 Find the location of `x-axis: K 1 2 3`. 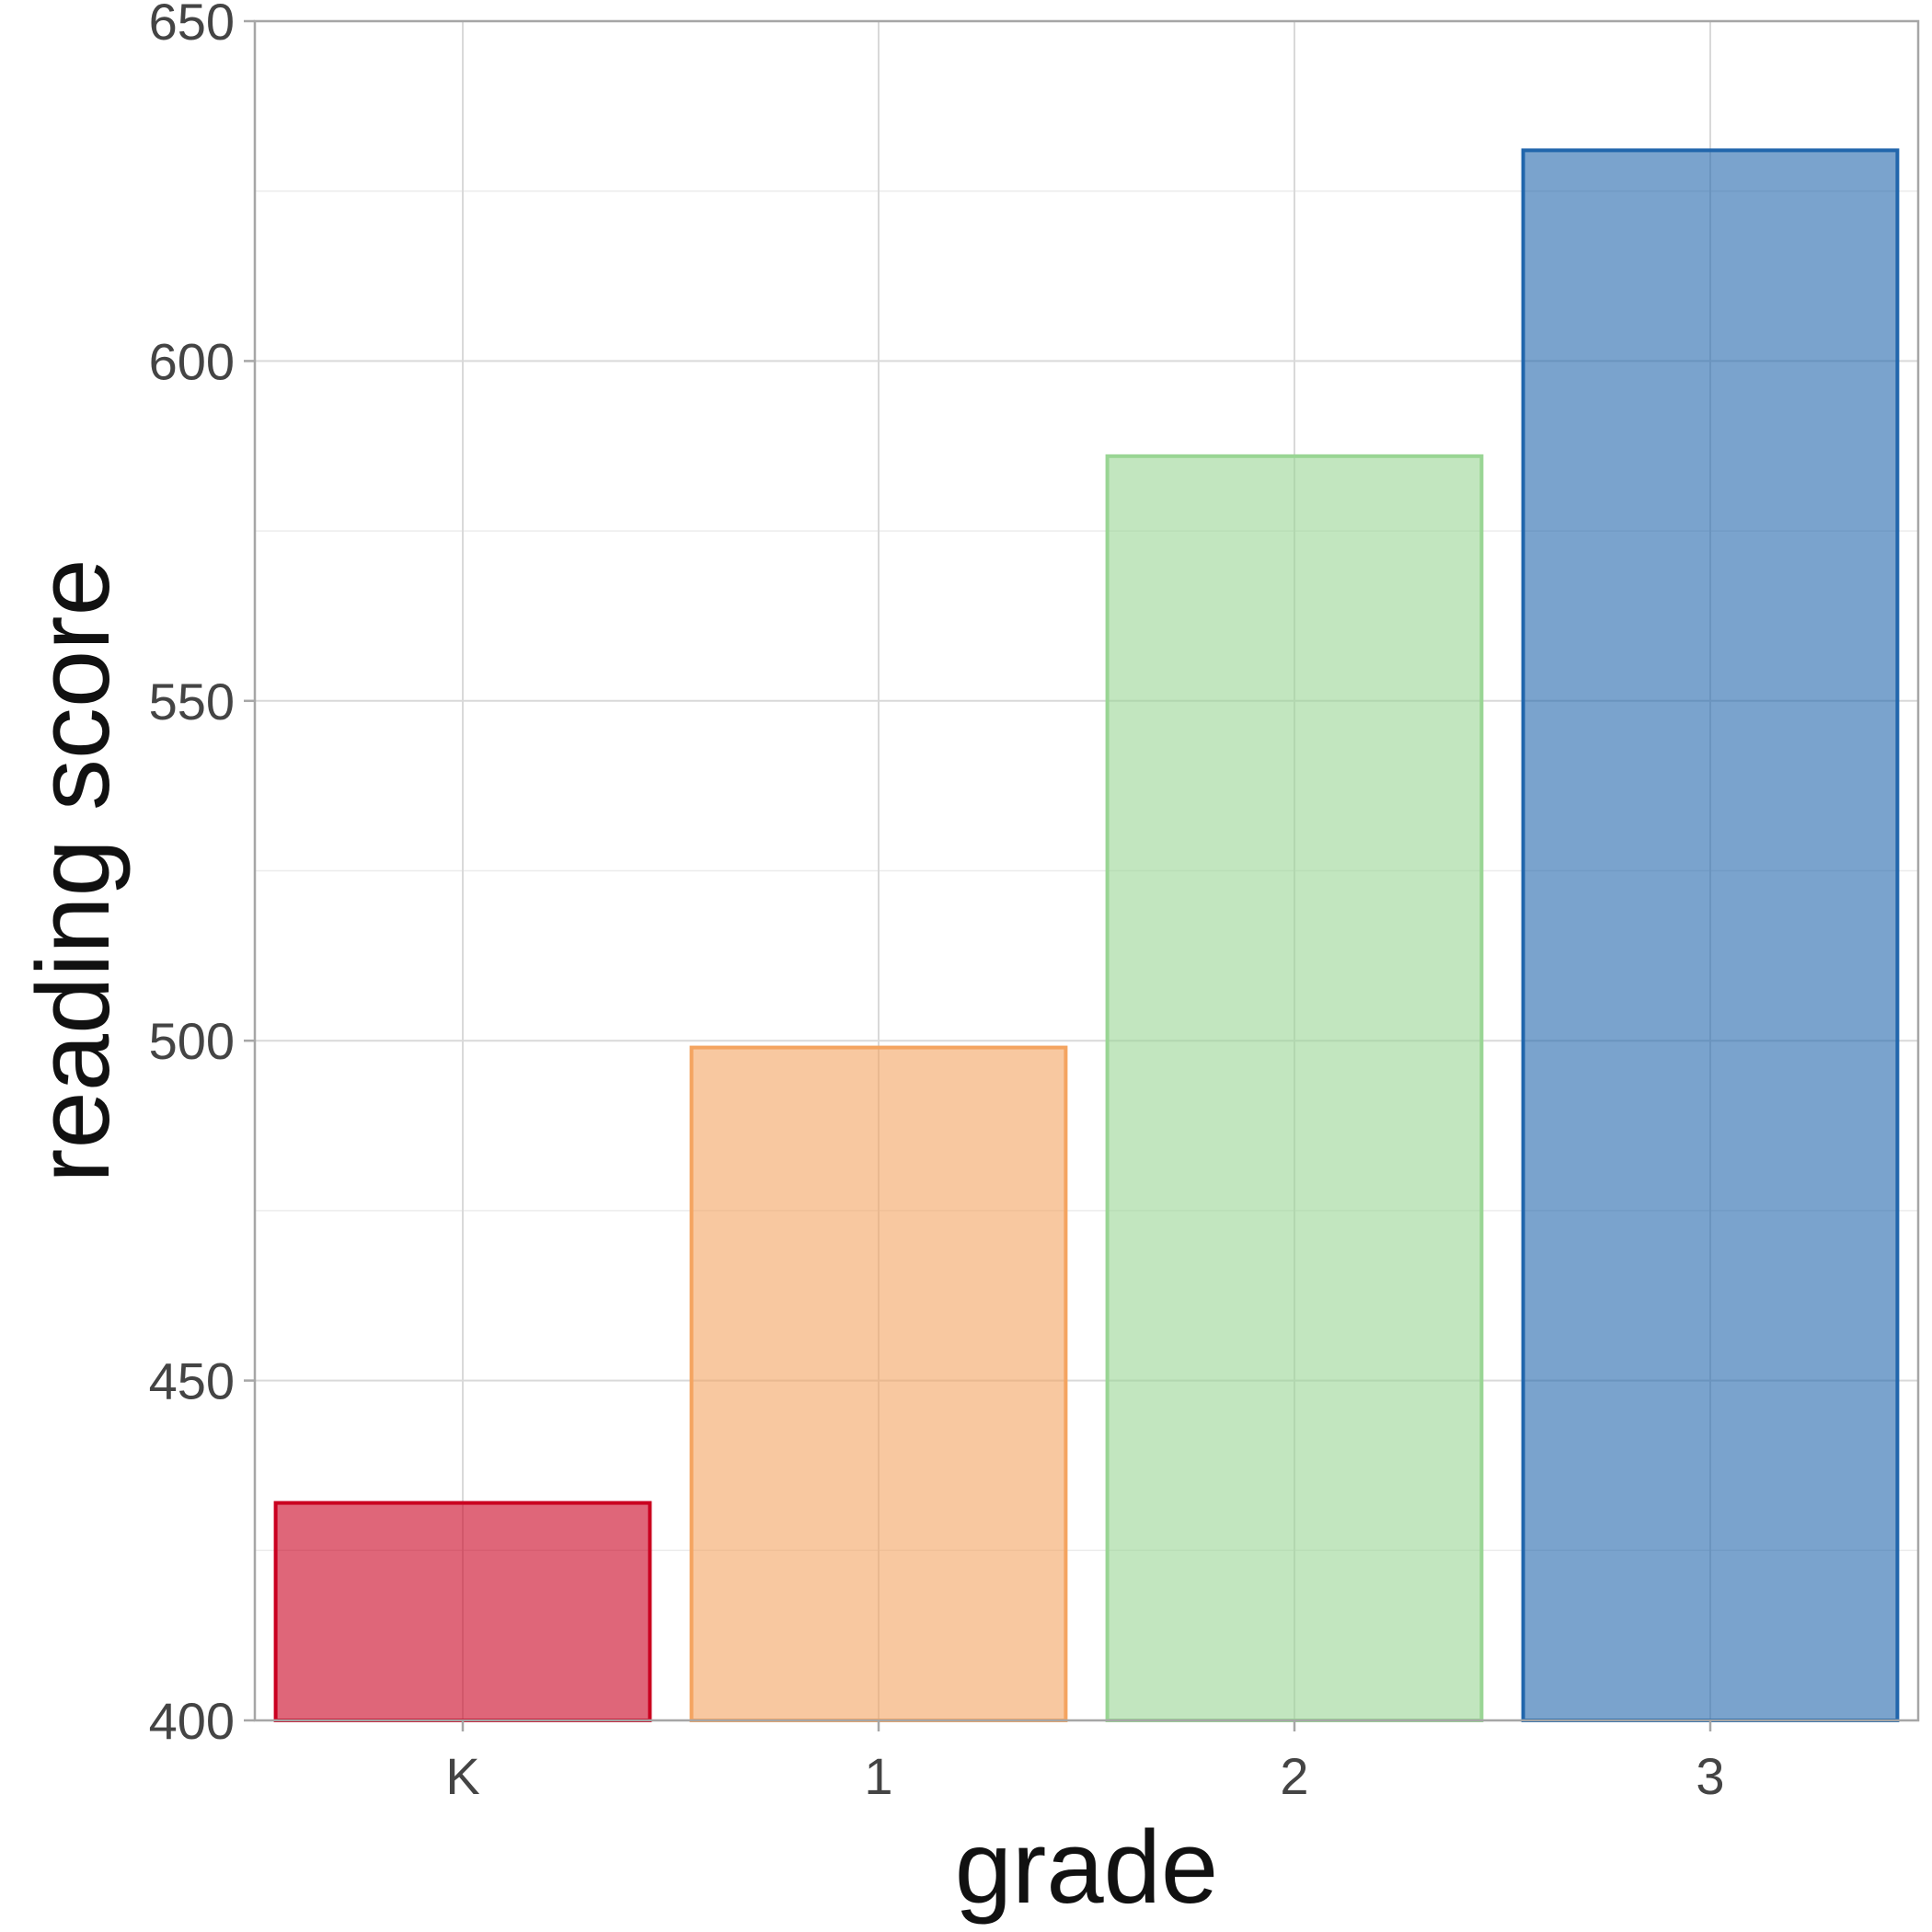

x-axis: K 1 2 3 is located at coordinates (1085, 1762).